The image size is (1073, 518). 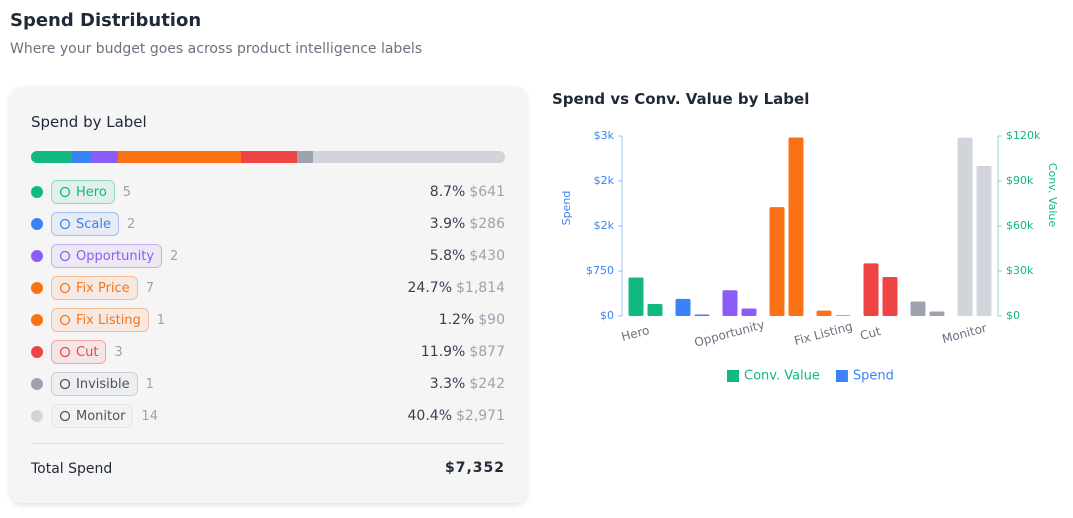 I want to click on label-row: Scale 2 3.9% $286, so click(x=268, y=224).